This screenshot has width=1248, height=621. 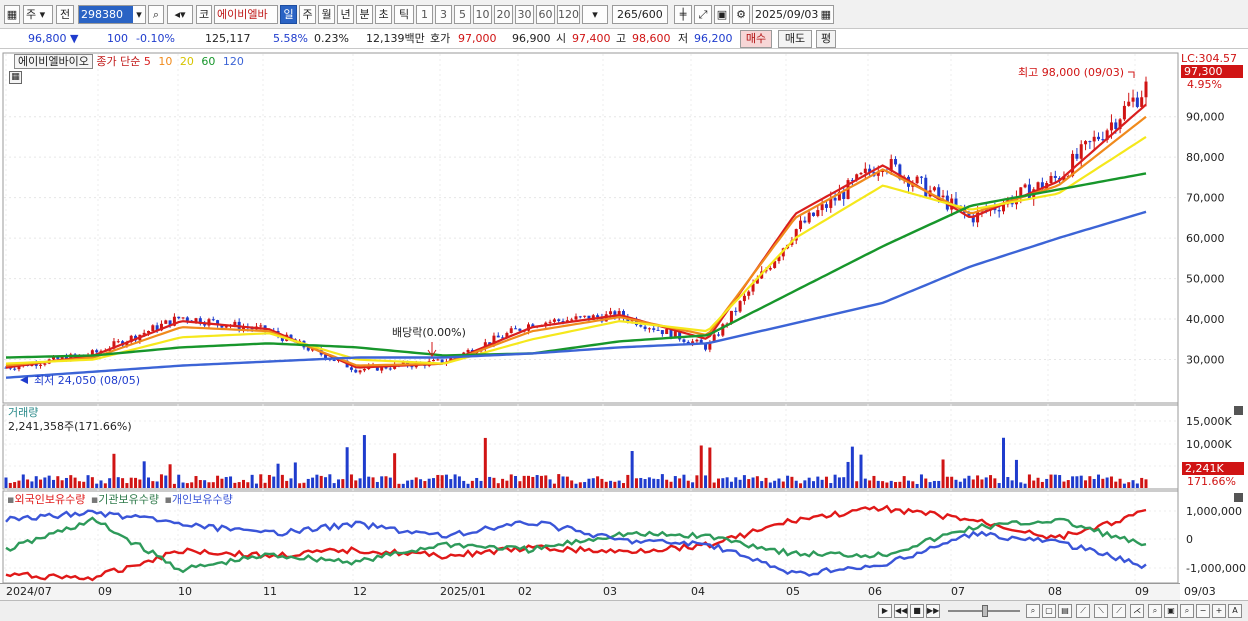 What do you see at coordinates (901, 611) in the screenshot?
I see `scroll-first-button: ◀◀` at bounding box center [901, 611].